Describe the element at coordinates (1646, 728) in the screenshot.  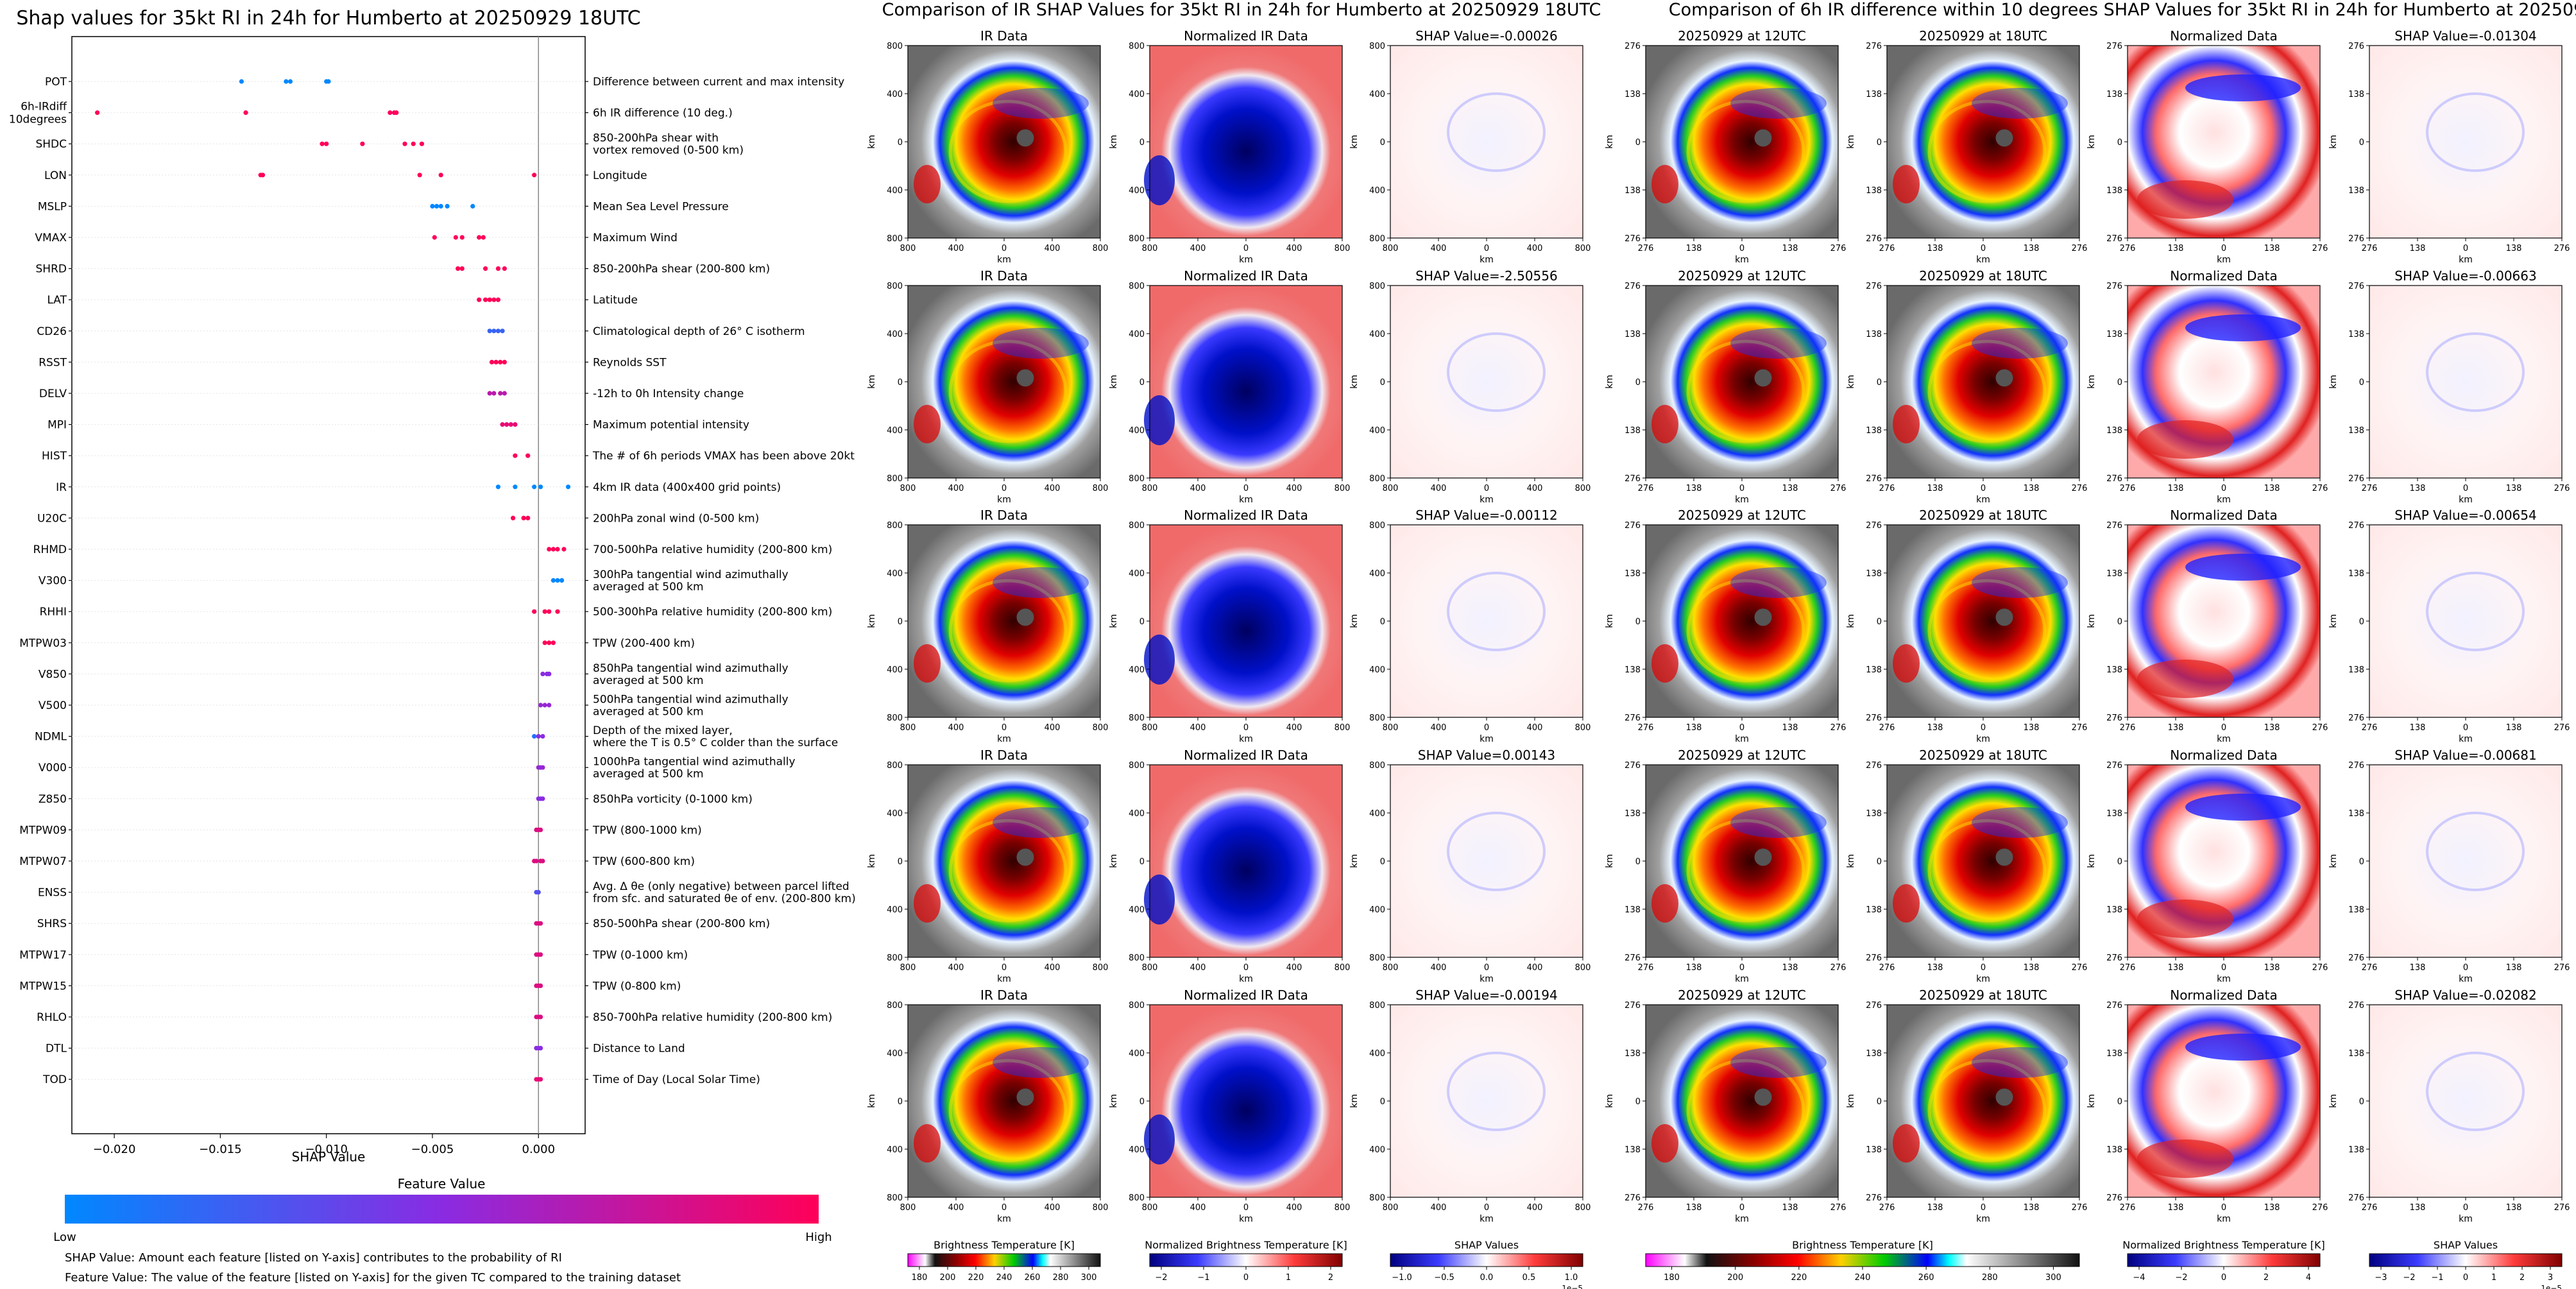
I see `x-tick-label: 276` at that location.